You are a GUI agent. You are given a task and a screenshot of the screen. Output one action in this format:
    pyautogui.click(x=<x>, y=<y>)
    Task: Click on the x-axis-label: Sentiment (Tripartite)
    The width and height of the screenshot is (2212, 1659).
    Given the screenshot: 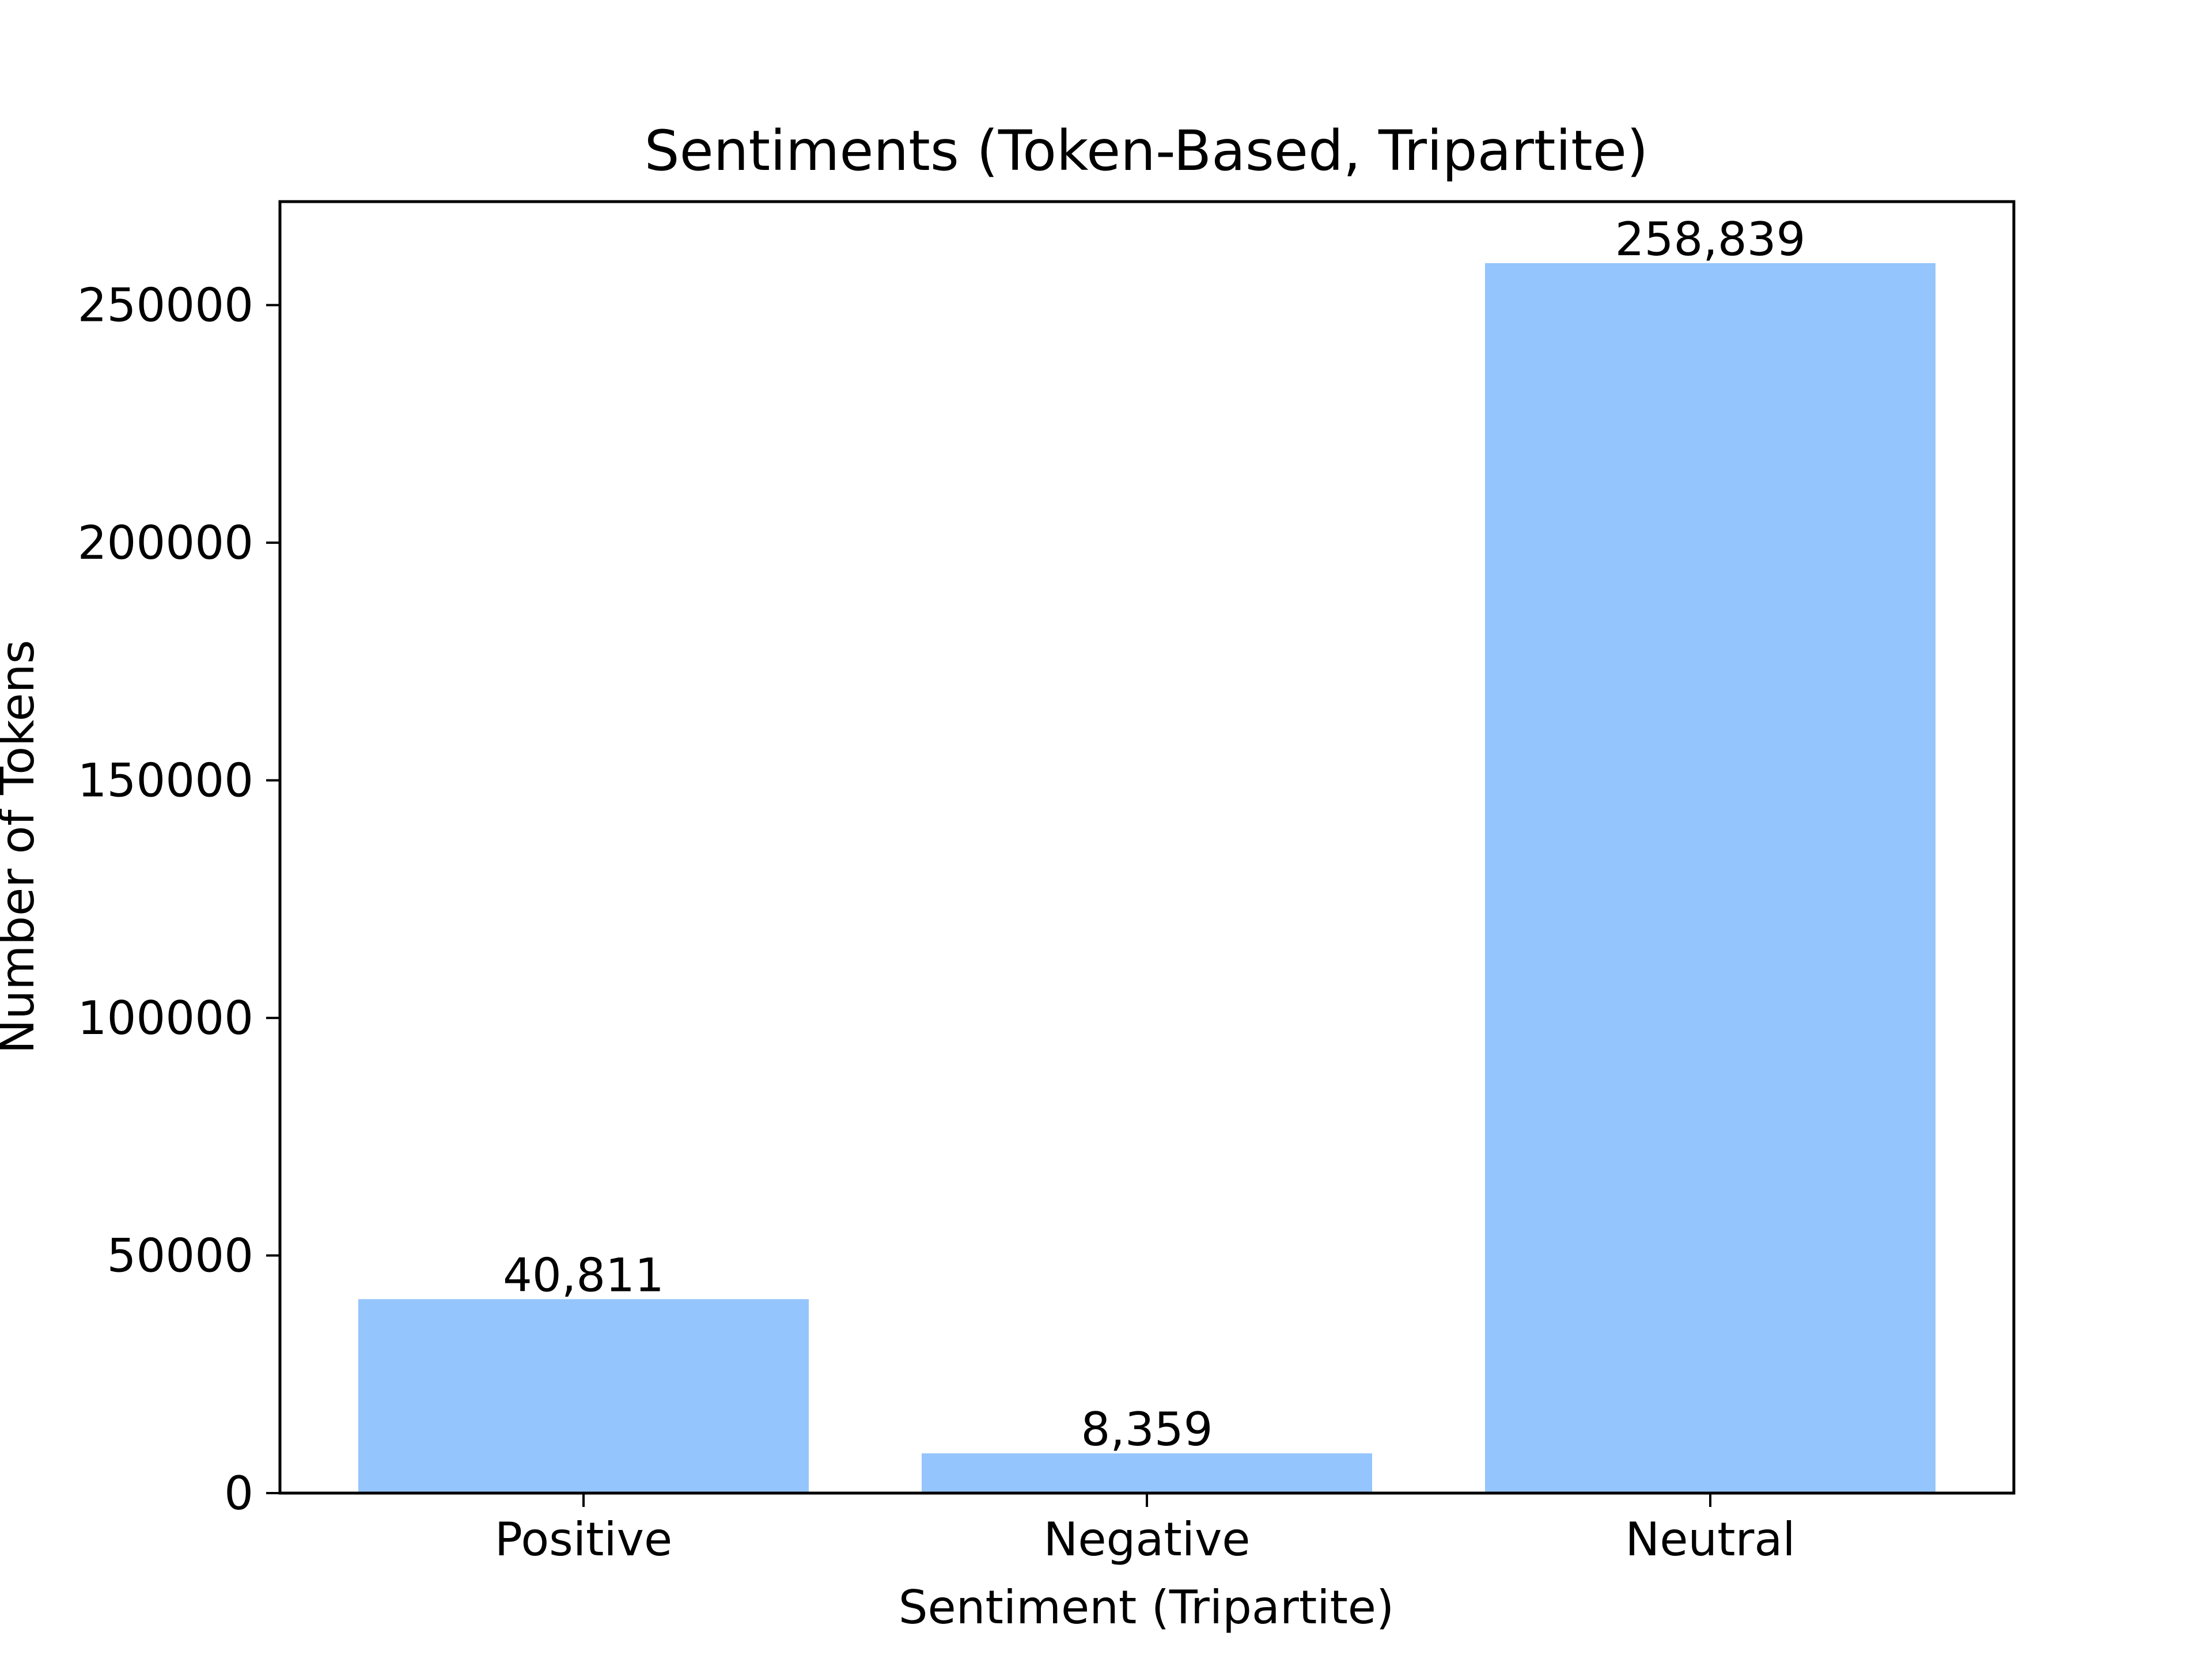 What is the action you would take?
    pyautogui.click(x=1146, y=1607)
    